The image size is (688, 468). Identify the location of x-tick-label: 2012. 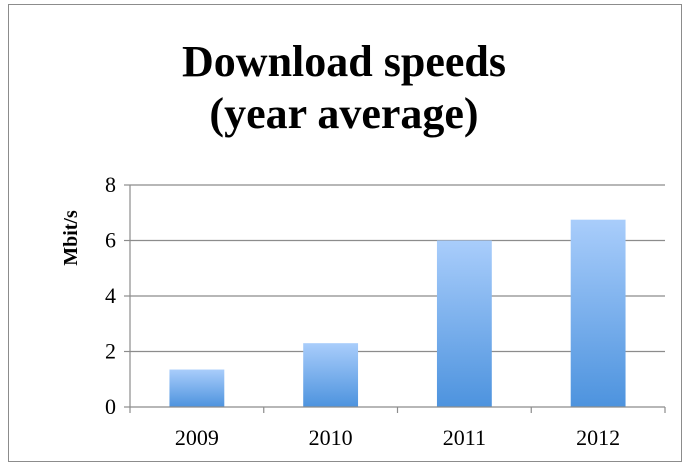
(598, 437).